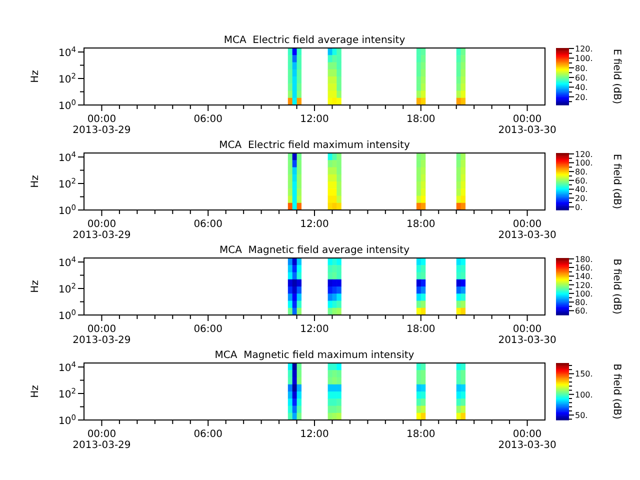 This screenshot has width=640, height=480. Describe the element at coordinates (315, 40) in the screenshot. I see `chart-title: MCA Electric field average intensity` at that location.